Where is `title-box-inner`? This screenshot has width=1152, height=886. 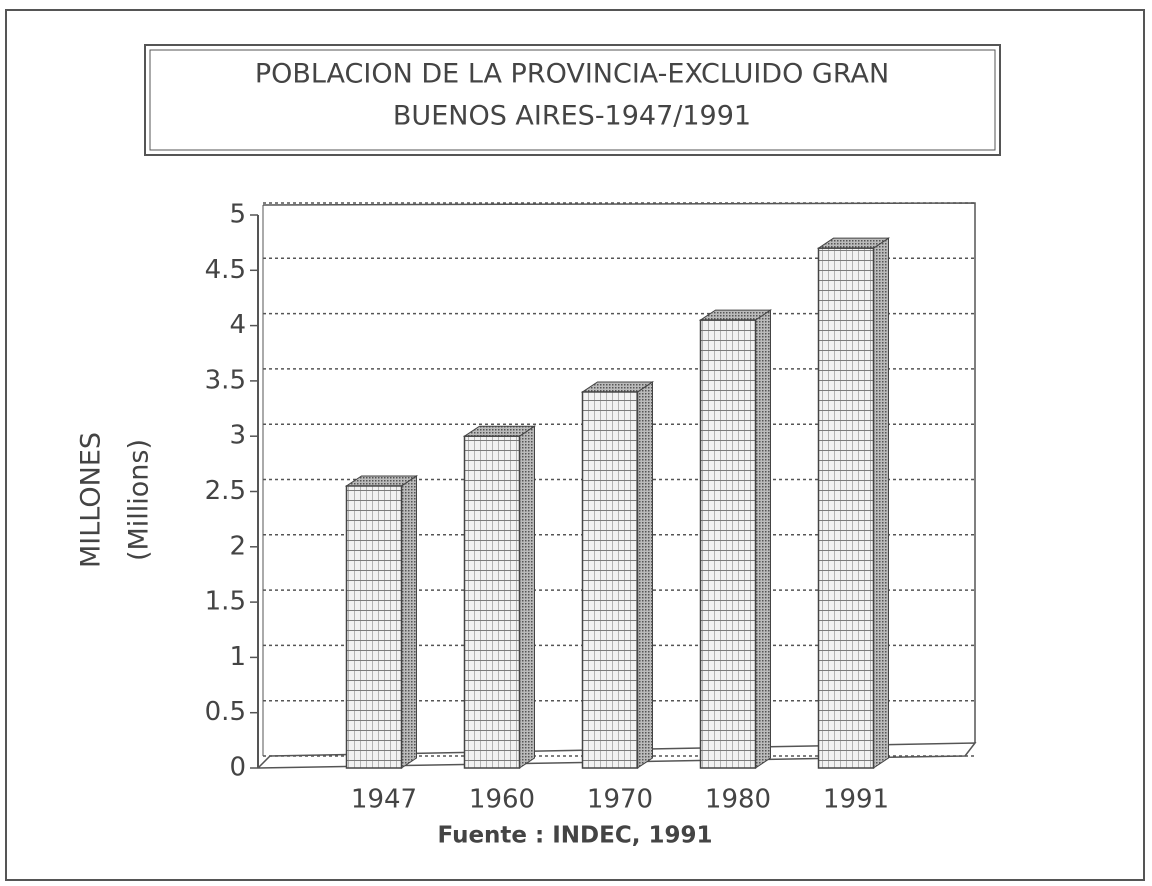
title-box-inner is located at coordinates (572, 100).